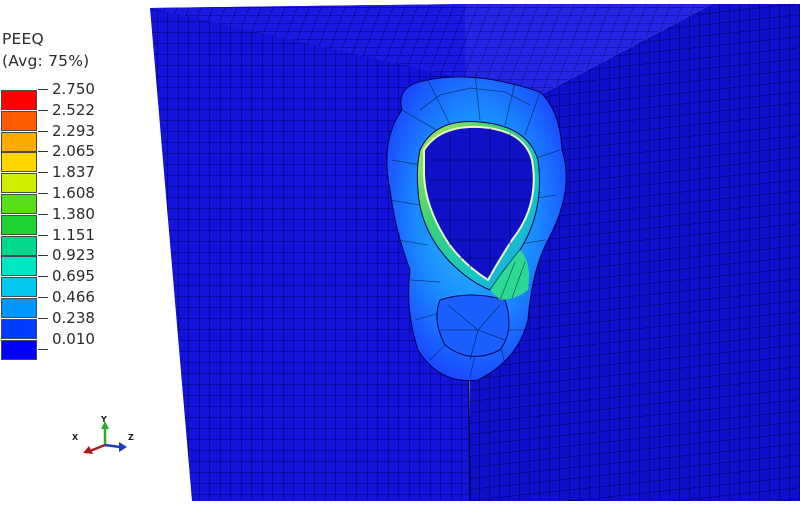  What do you see at coordinates (73, 172) in the screenshot?
I see `legend-level-label: 1.837` at bounding box center [73, 172].